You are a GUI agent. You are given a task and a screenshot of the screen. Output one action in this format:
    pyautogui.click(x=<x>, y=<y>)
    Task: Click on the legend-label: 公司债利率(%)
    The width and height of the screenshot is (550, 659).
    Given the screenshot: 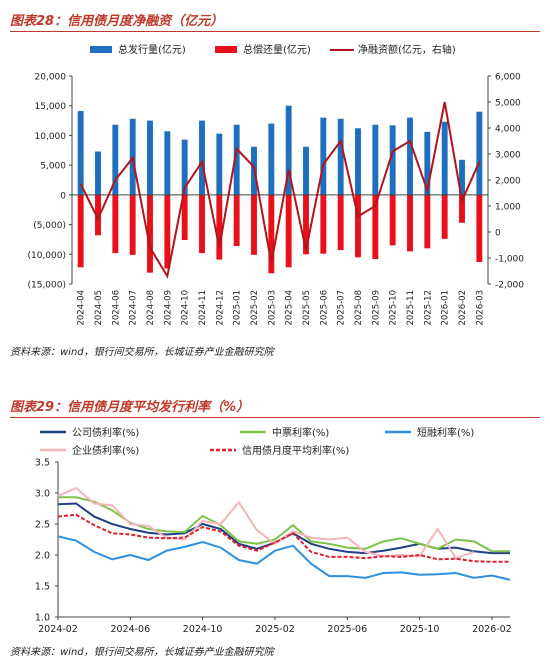 What is the action you would take?
    pyautogui.click(x=105, y=432)
    